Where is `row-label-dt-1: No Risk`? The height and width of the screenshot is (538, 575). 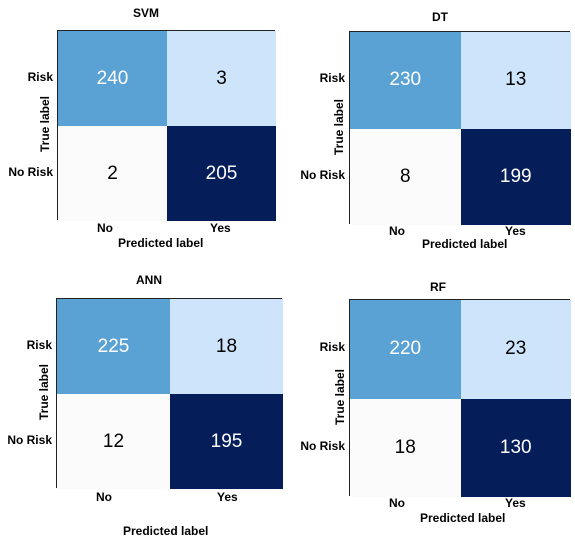 row-label-dt-1: No Risk is located at coordinates (322, 174).